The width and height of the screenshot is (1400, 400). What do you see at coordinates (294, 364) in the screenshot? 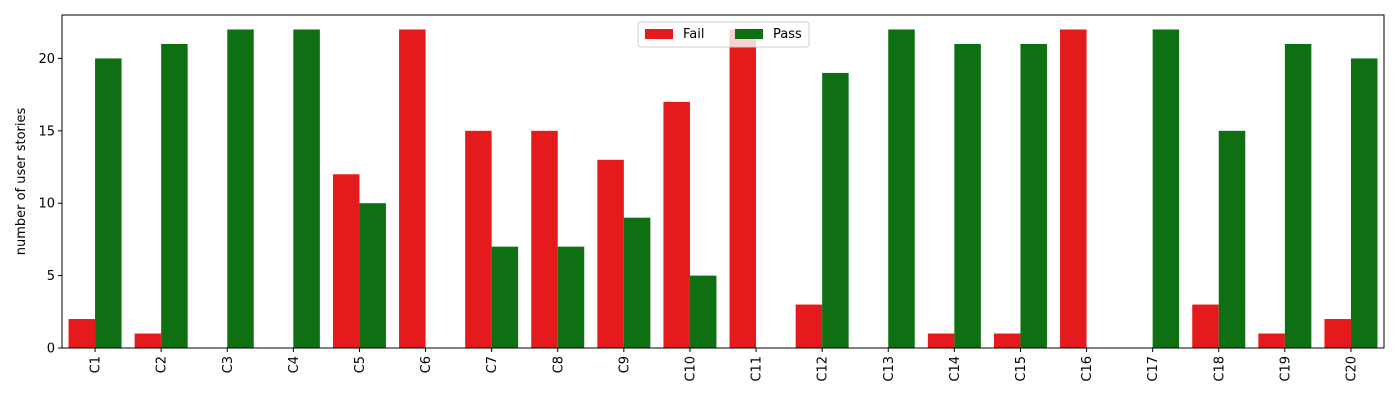
I see `x-tick-label-c4: C4` at bounding box center [294, 364].